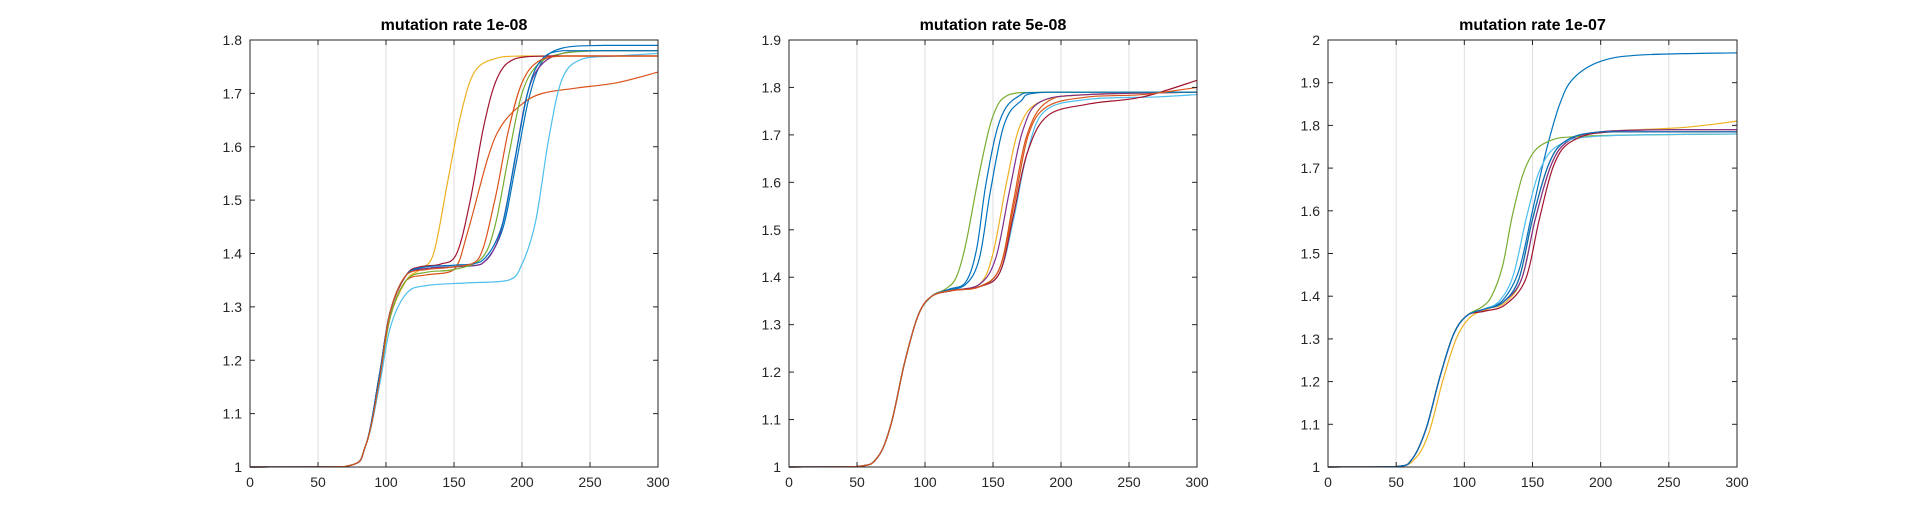 This screenshot has height=525, width=1917. I want to click on chart-title: mutation rate 1e-08, so click(454, 25).